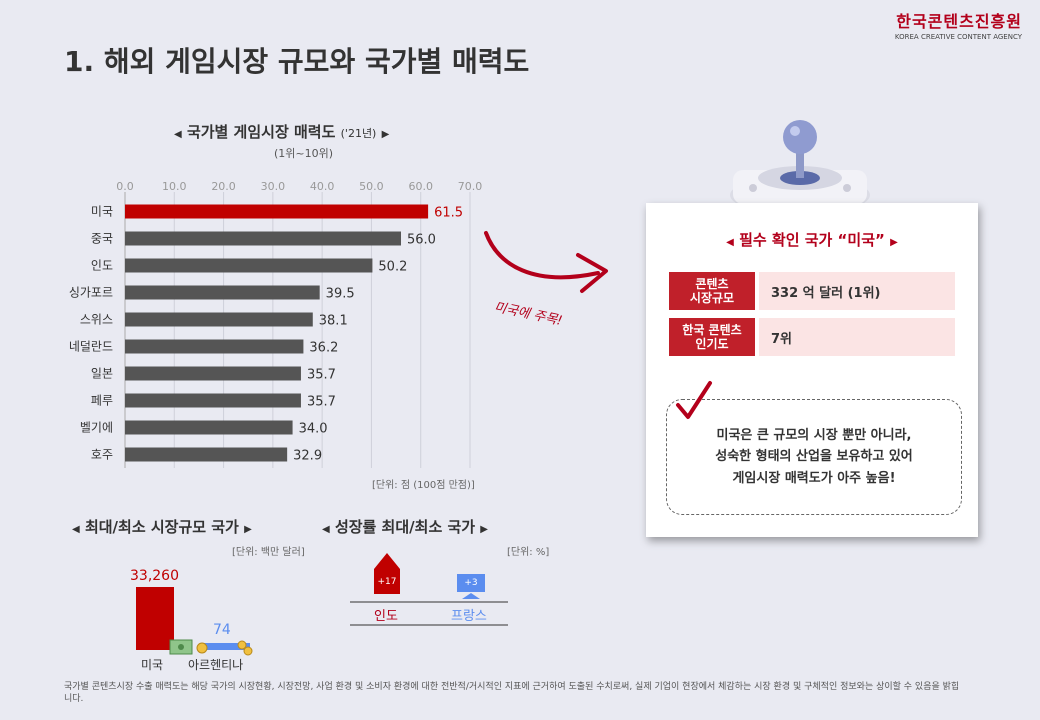 The width and height of the screenshot is (1040, 720). I want to click on note-line: 성숙한 형태의 산업을 보유하고 있어, so click(814, 457).